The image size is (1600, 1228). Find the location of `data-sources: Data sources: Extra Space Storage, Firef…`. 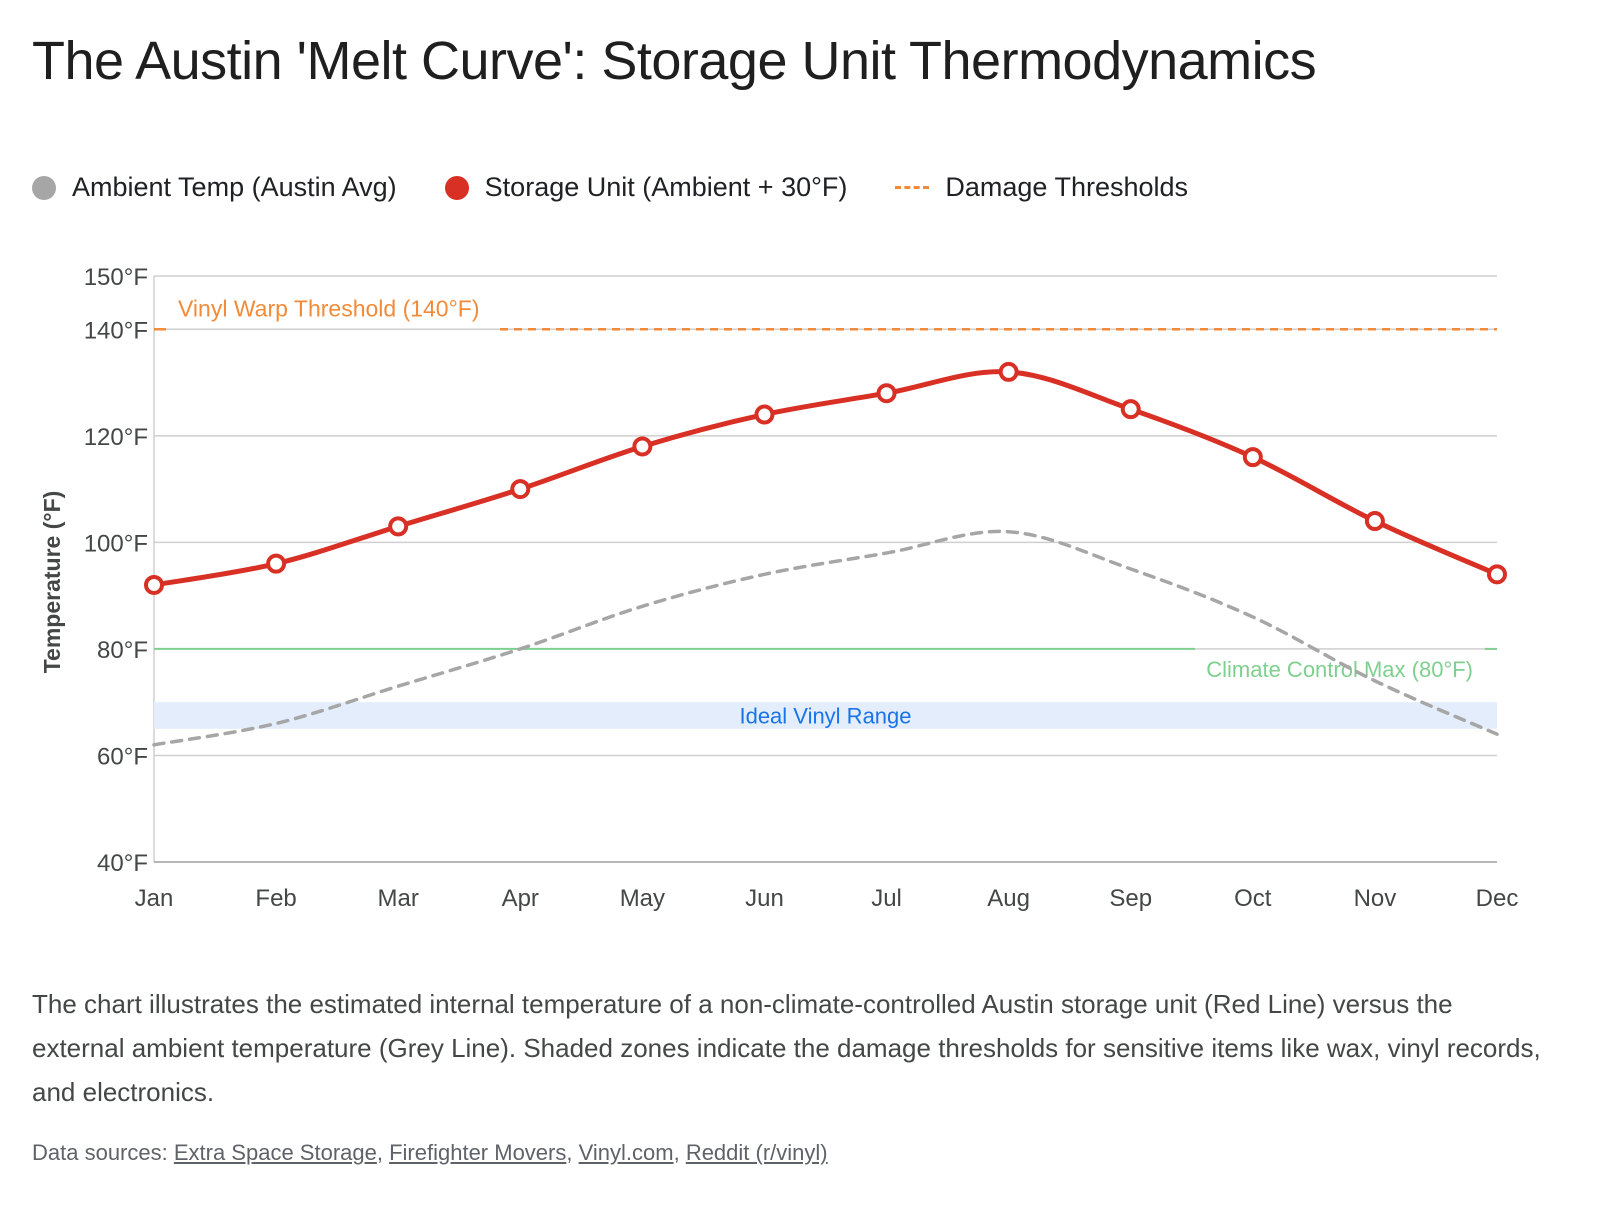

data-sources: Data sources: Extra Space Storage, Firef… is located at coordinates (430, 1153).